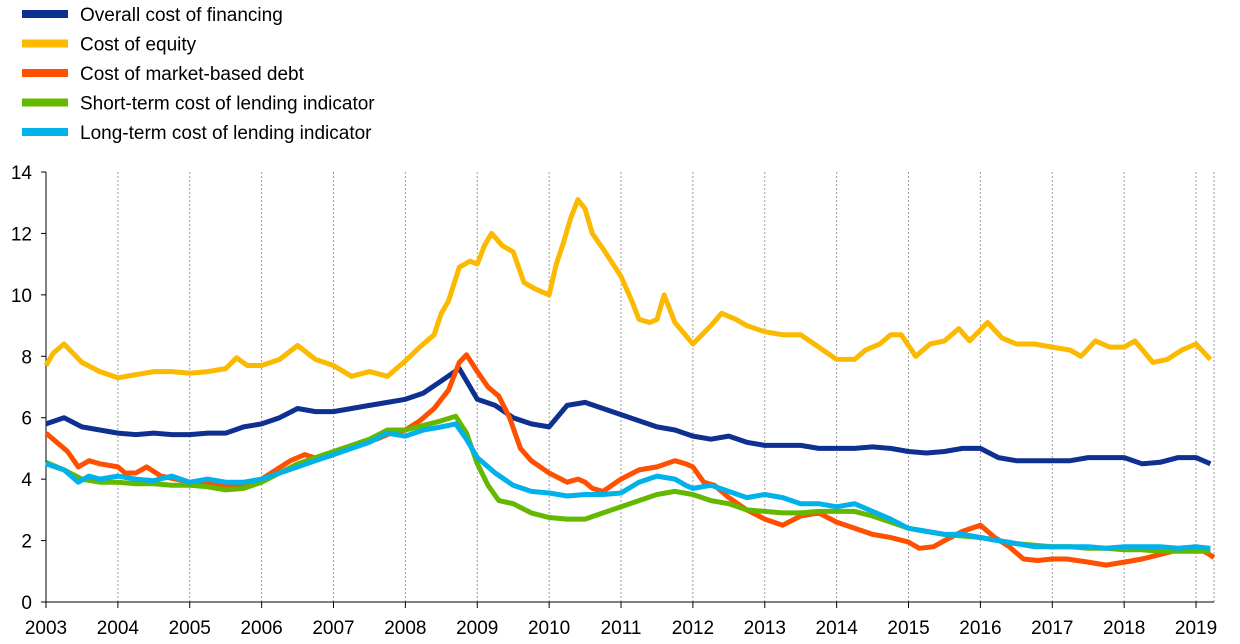 The height and width of the screenshot is (644, 1240). Describe the element at coordinates (226, 133) in the screenshot. I see `legend-label-5: Long-term cost of lending indicator` at that location.